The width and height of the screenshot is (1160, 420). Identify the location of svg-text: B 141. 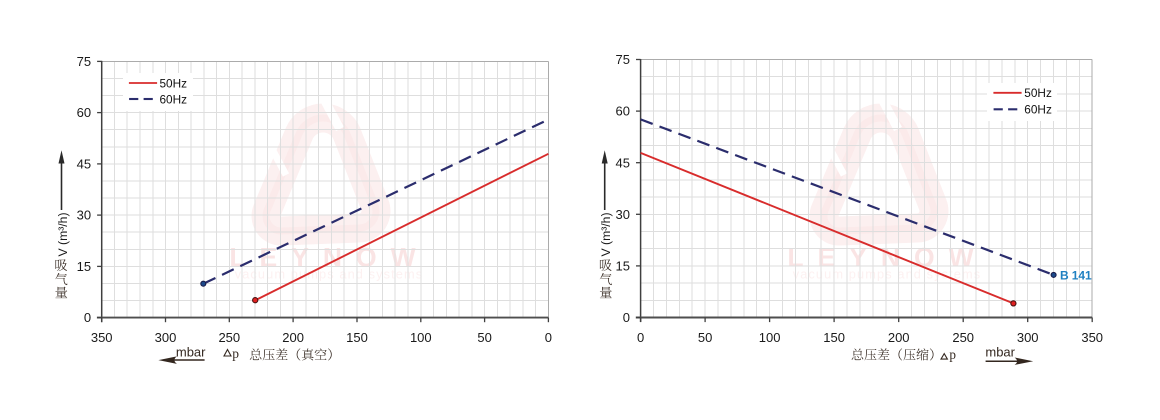
(1076, 275).